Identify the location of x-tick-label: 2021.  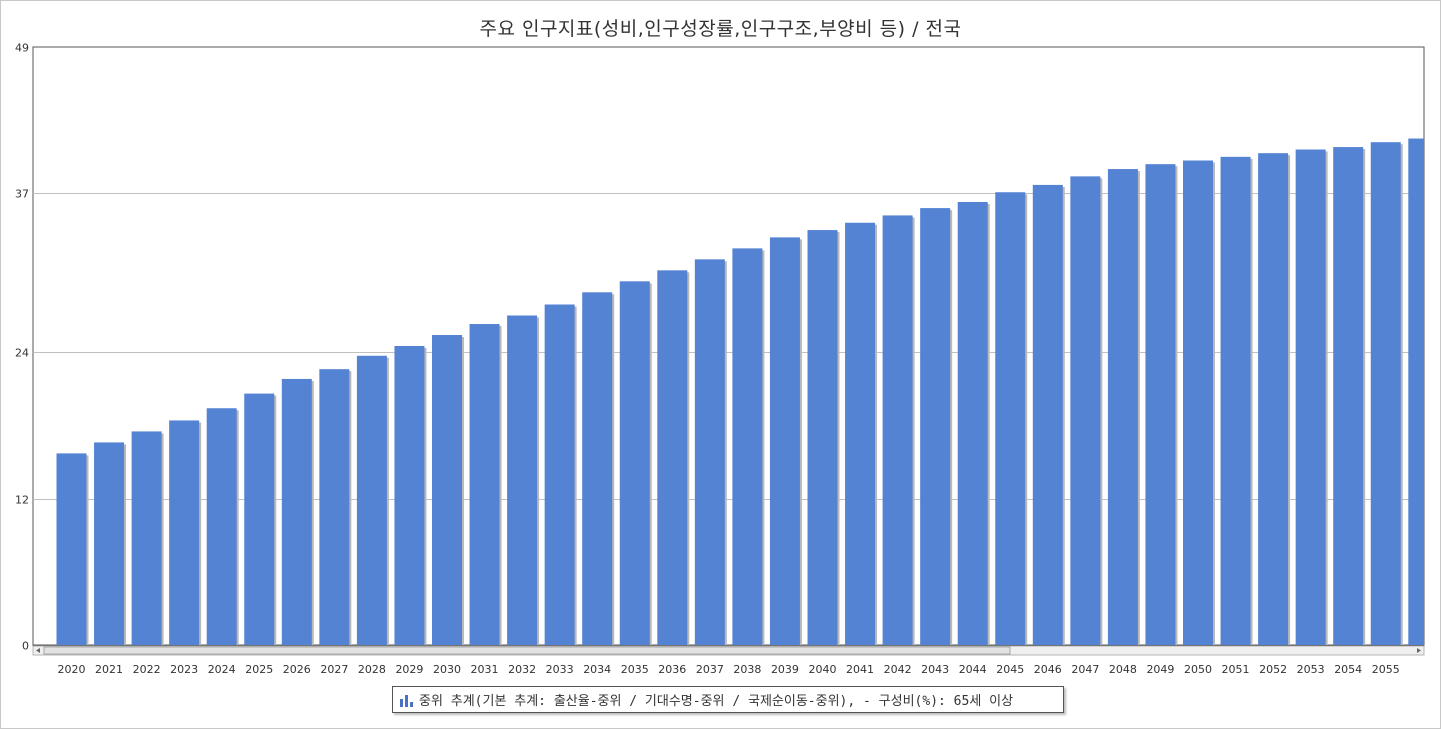
(109, 669).